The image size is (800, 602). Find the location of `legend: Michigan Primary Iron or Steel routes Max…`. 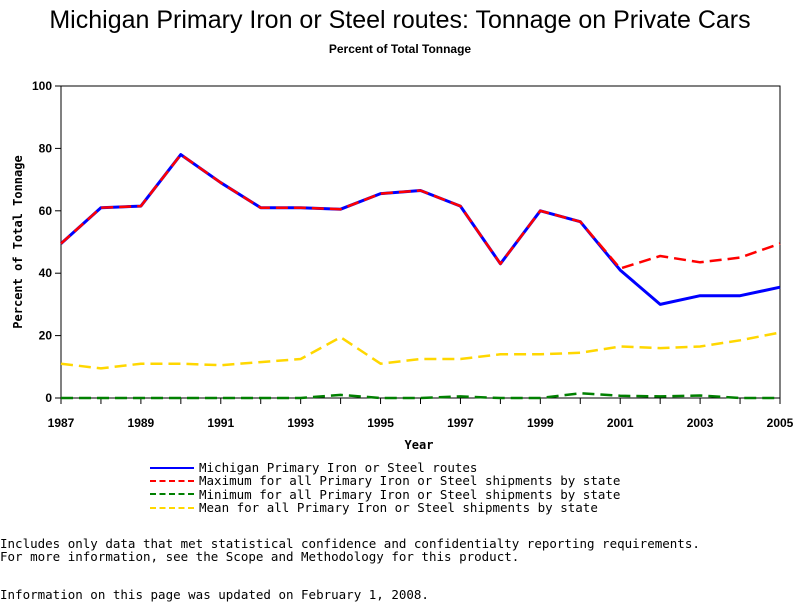

legend: Michigan Primary Iron or Steel routes Max… is located at coordinates (385, 487).